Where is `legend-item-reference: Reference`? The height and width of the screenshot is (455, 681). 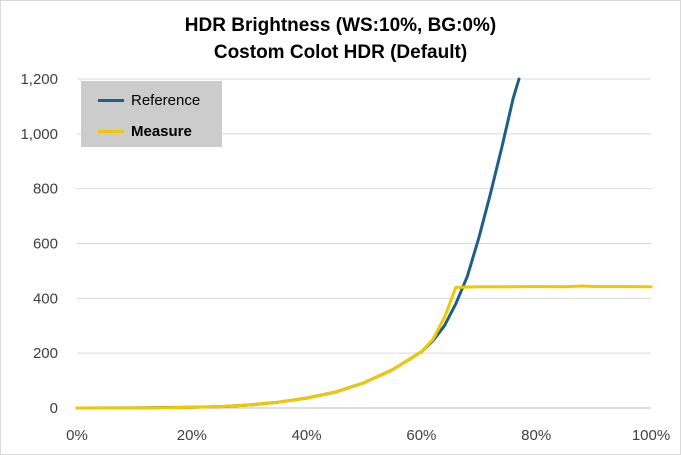
legend-item-reference: Reference is located at coordinates (149, 100).